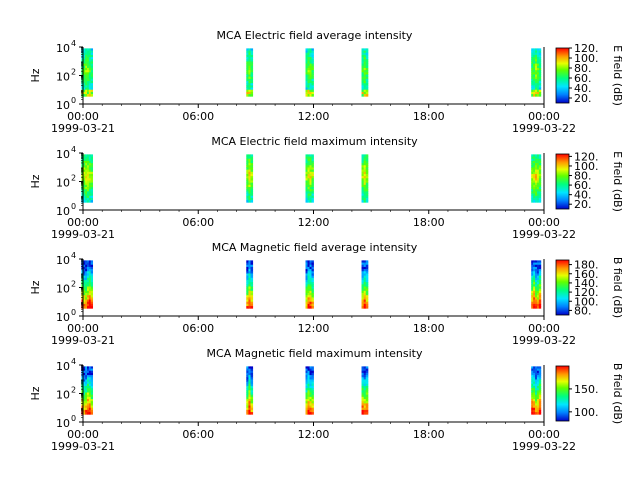  What do you see at coordinates (429, 222) in the screenshot?
I see `x-tick-label: 18:00` at bounding box center [429, 222].